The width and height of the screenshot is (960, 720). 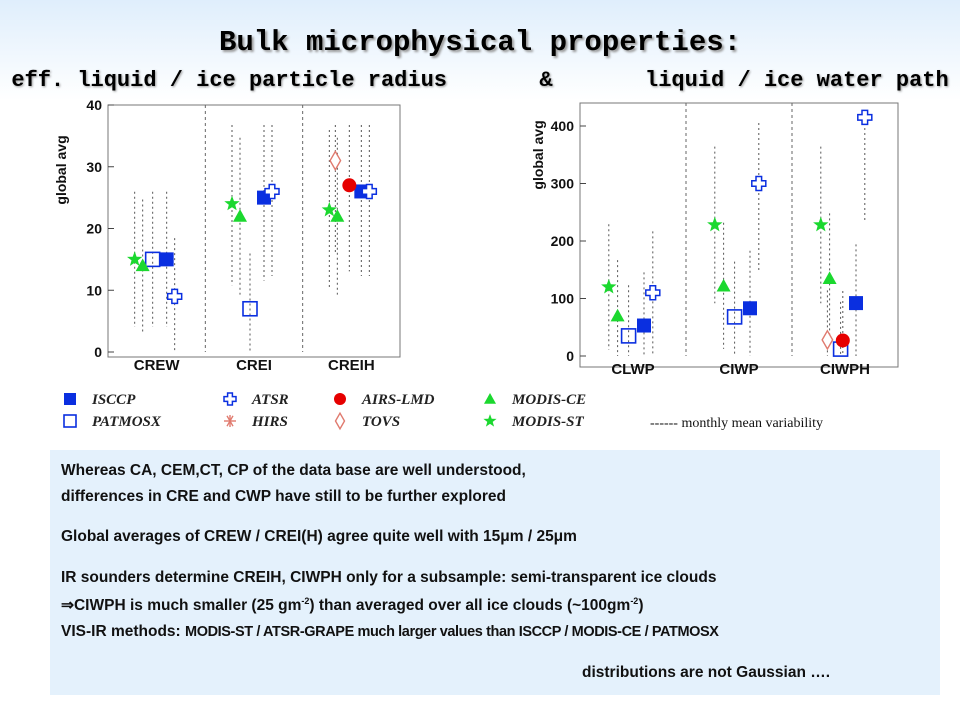 I want to click on legend-item-tovs: TOVS, so click(x=367, y=421).